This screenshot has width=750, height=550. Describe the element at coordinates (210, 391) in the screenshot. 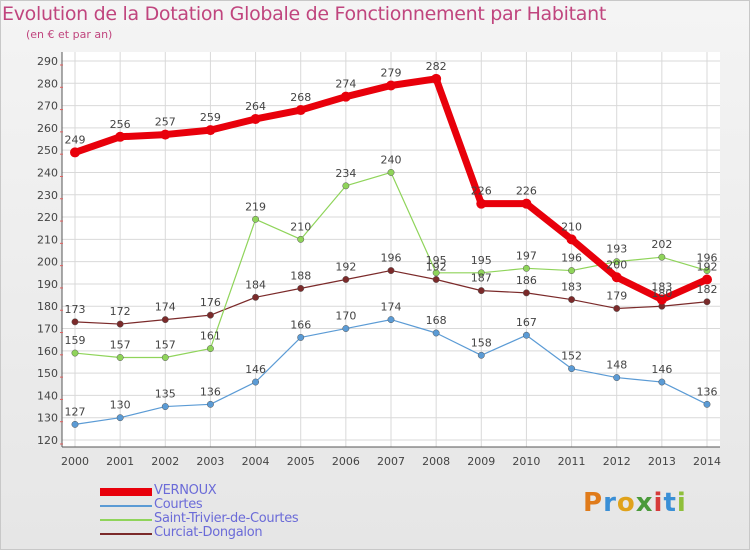

I see `data-label-courtes: 136` at that location.